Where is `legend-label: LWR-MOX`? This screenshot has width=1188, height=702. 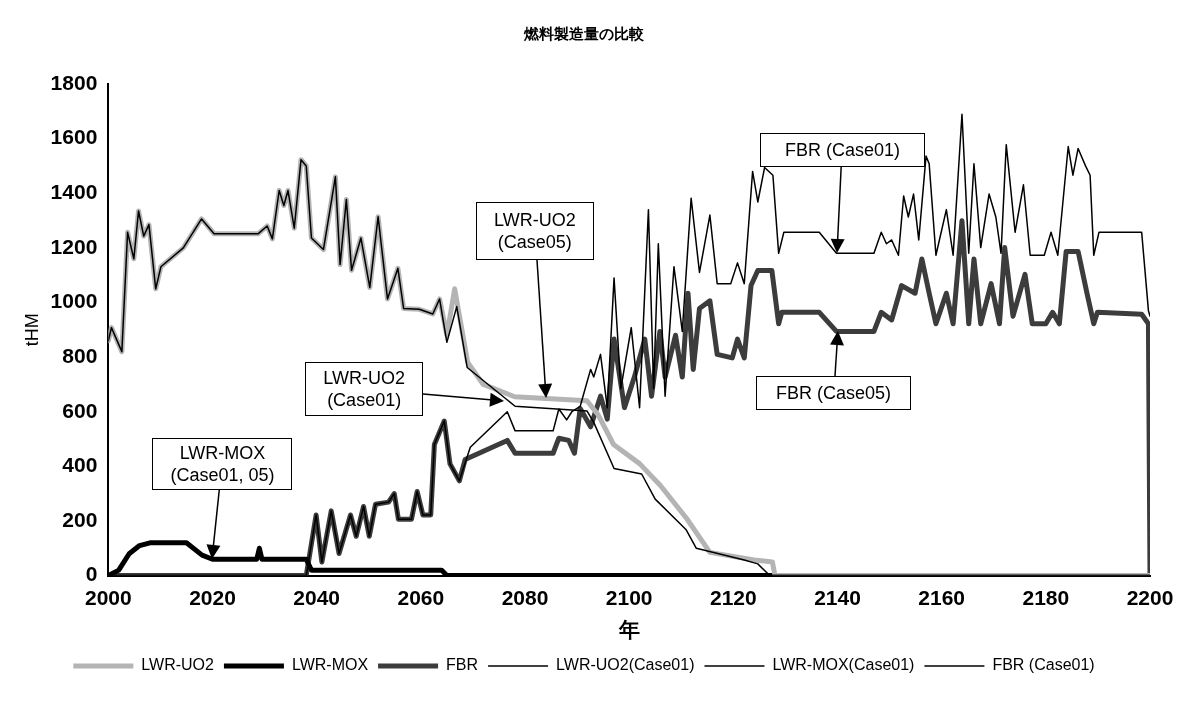 legend-label: LWR-MOX is located at coordinates (330, 665).